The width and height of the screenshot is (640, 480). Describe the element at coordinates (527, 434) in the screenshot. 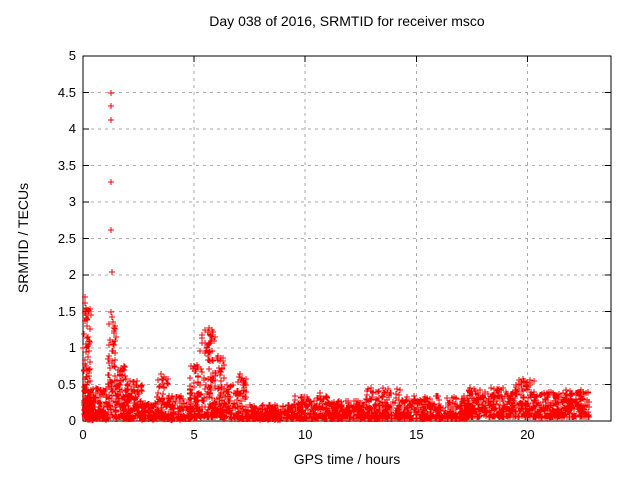

I see `x-tick-label: 20` at that location.